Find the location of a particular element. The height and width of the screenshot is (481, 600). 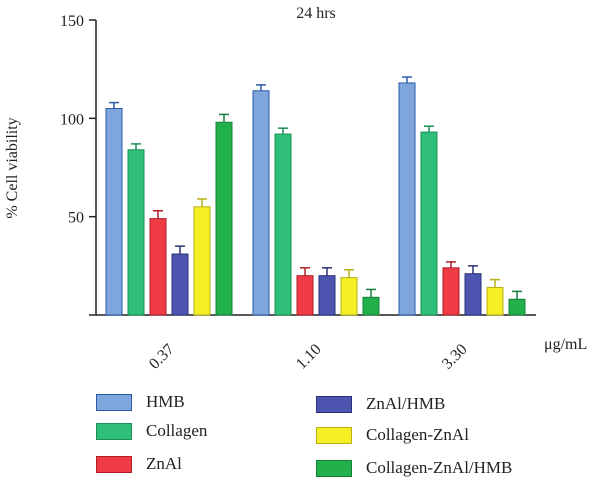

legend-label: ZnAl/HMB is located at coordinates (406, 403).